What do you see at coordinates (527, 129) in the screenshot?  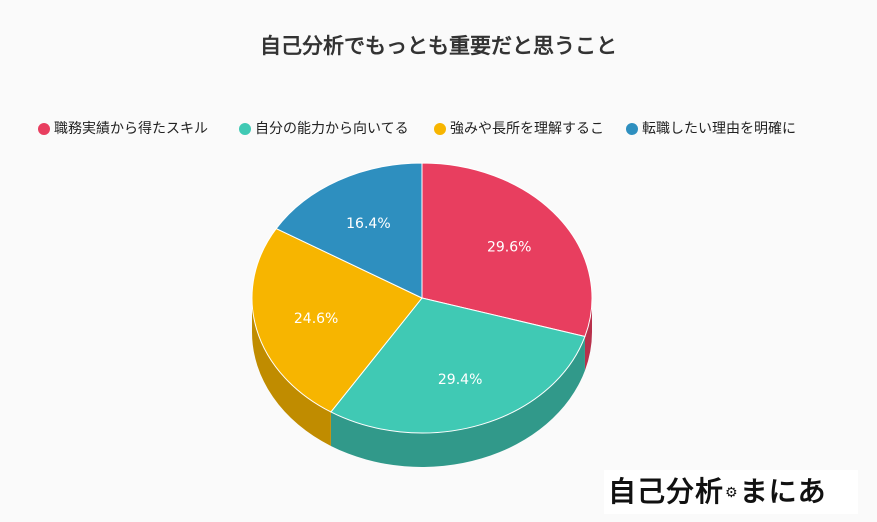 I see `legend-label-2: 強みや長所を理解するこ` at bounding box center [527, 129].